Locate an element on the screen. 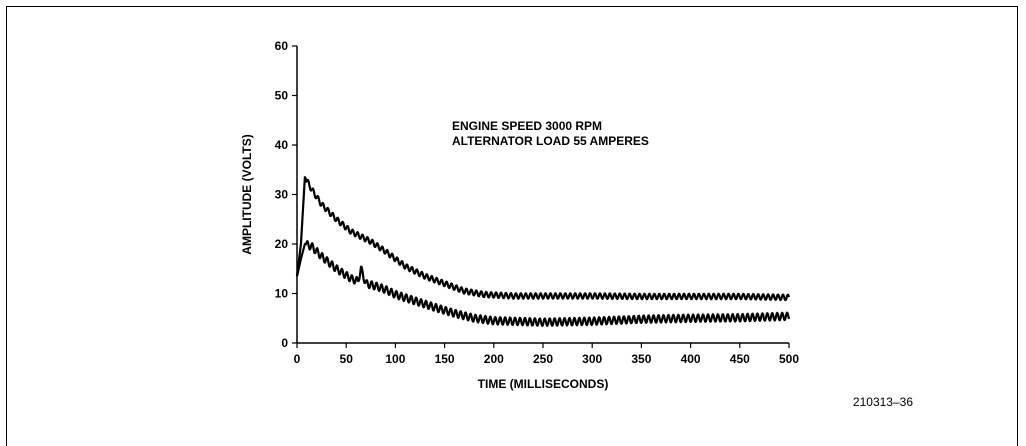 The height and width of the screenshot is (446, 1026). y-tick-label: 40 is located at coordinates (282, 145).